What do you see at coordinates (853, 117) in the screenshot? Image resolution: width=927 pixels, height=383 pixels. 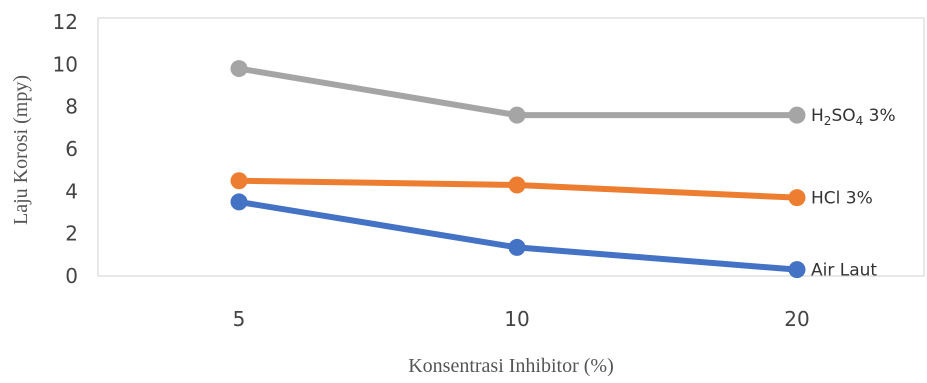 I see `series-label: H2SO4 3%` at bounding box center [853, 117].